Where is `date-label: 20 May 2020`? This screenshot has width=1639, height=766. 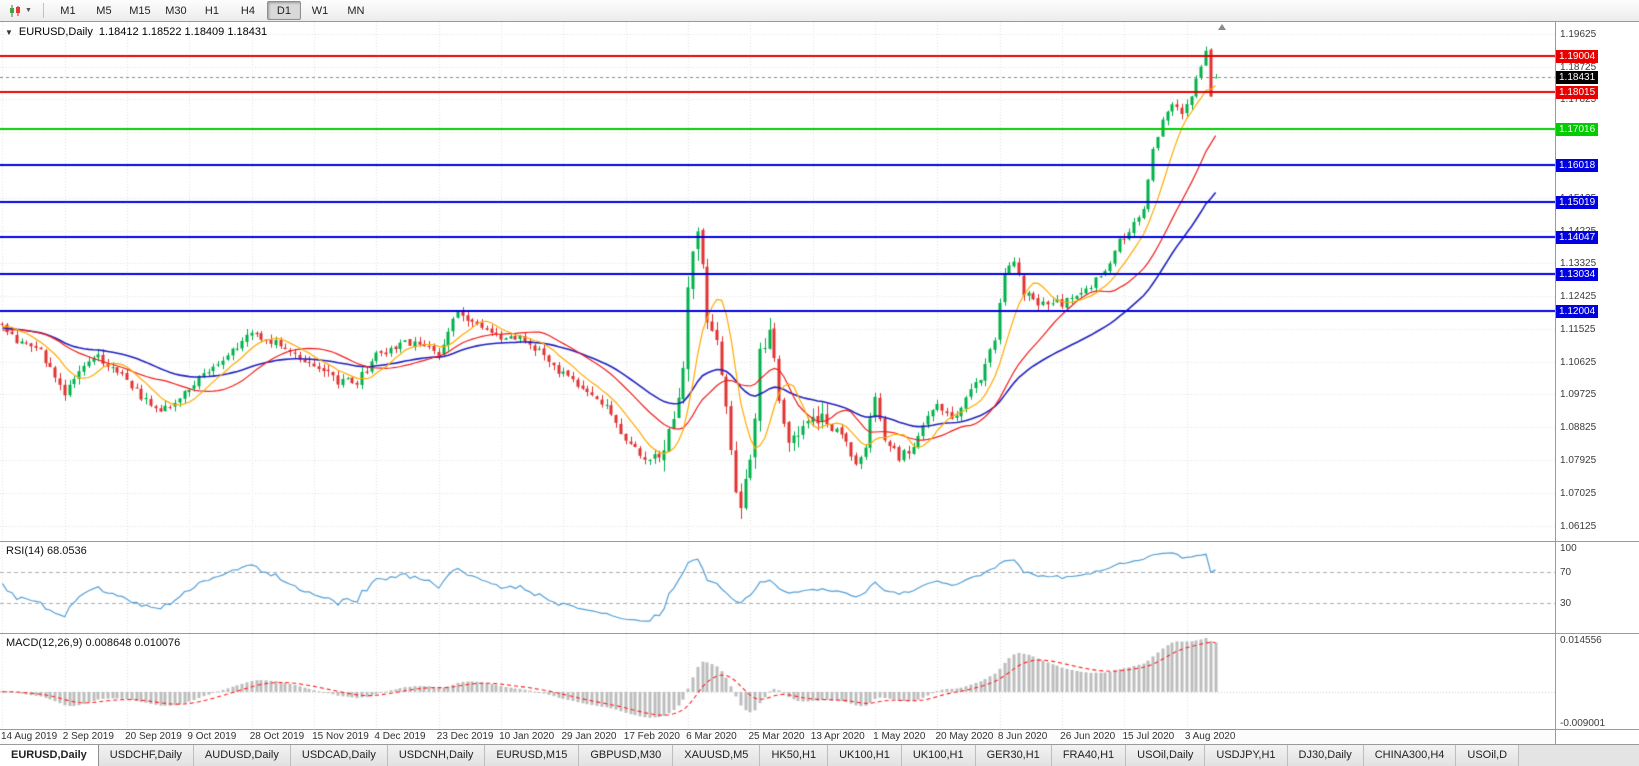 date-label: 20 May 2020 is located at coordinates (964, 736).